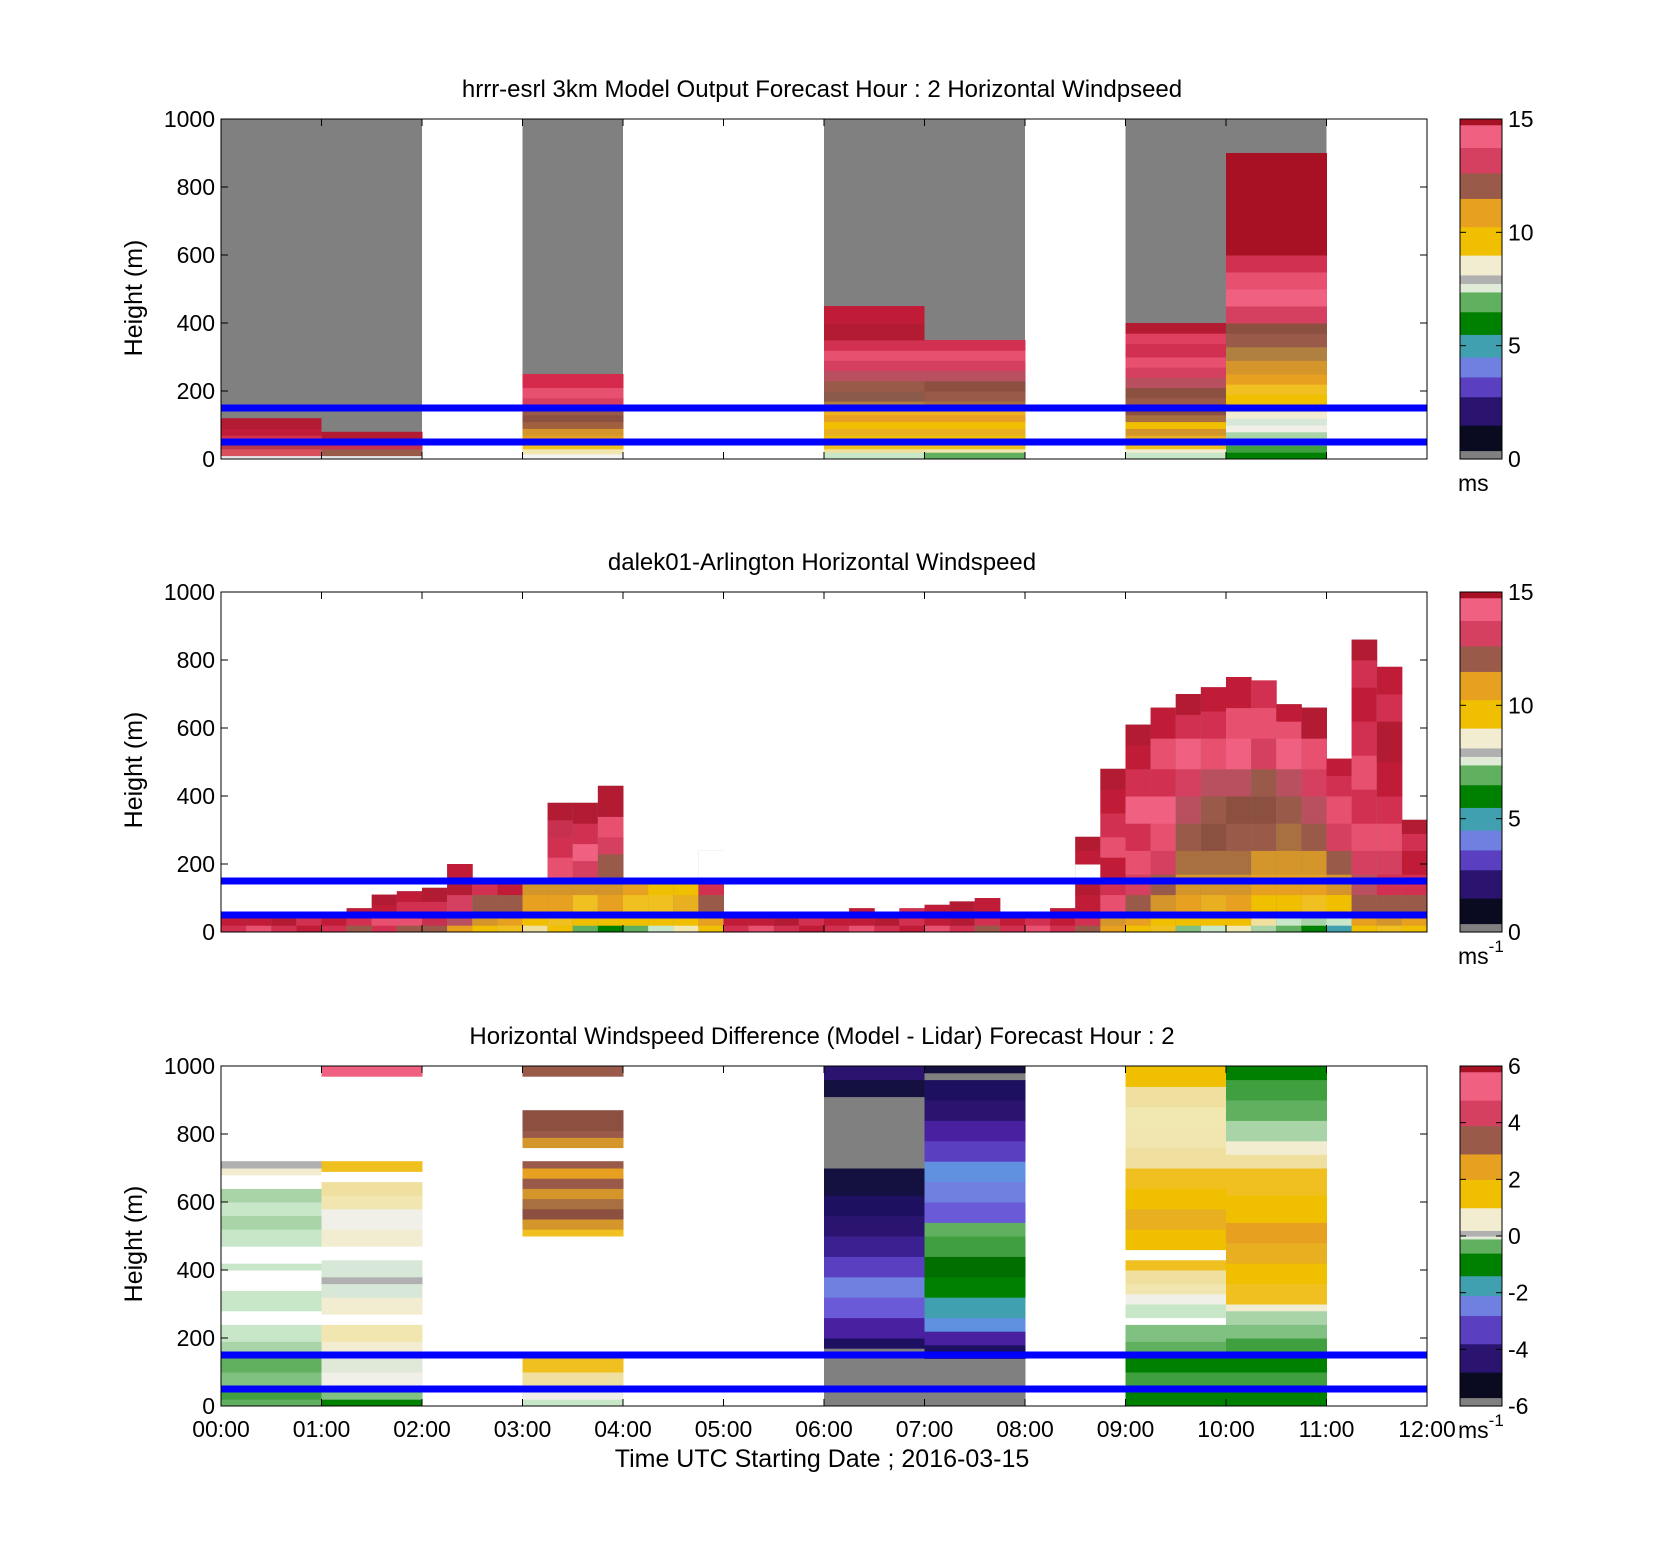 Image resolution: width=1680 pixels, height=1561 pixels. I want to click on panel-2-ylabel: Height (m), so click(134, 770).